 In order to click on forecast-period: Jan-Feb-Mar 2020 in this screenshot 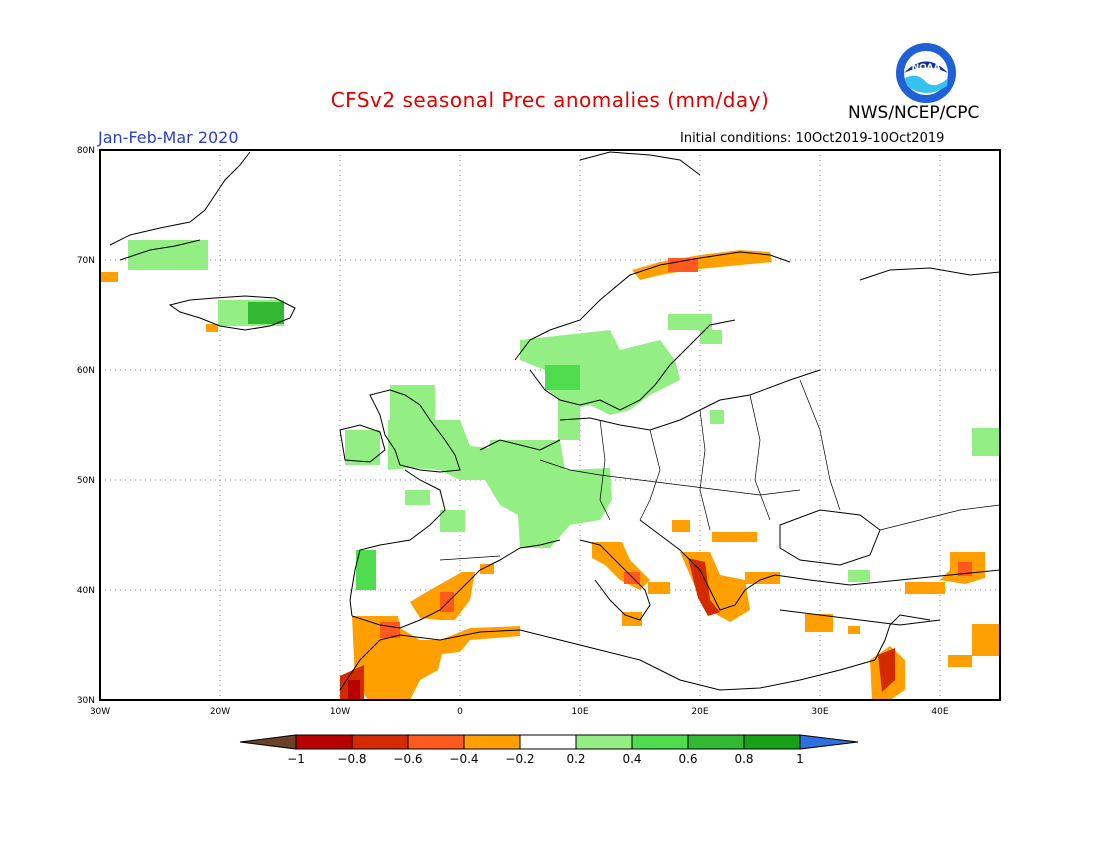, I will do `click(168, 137)`.